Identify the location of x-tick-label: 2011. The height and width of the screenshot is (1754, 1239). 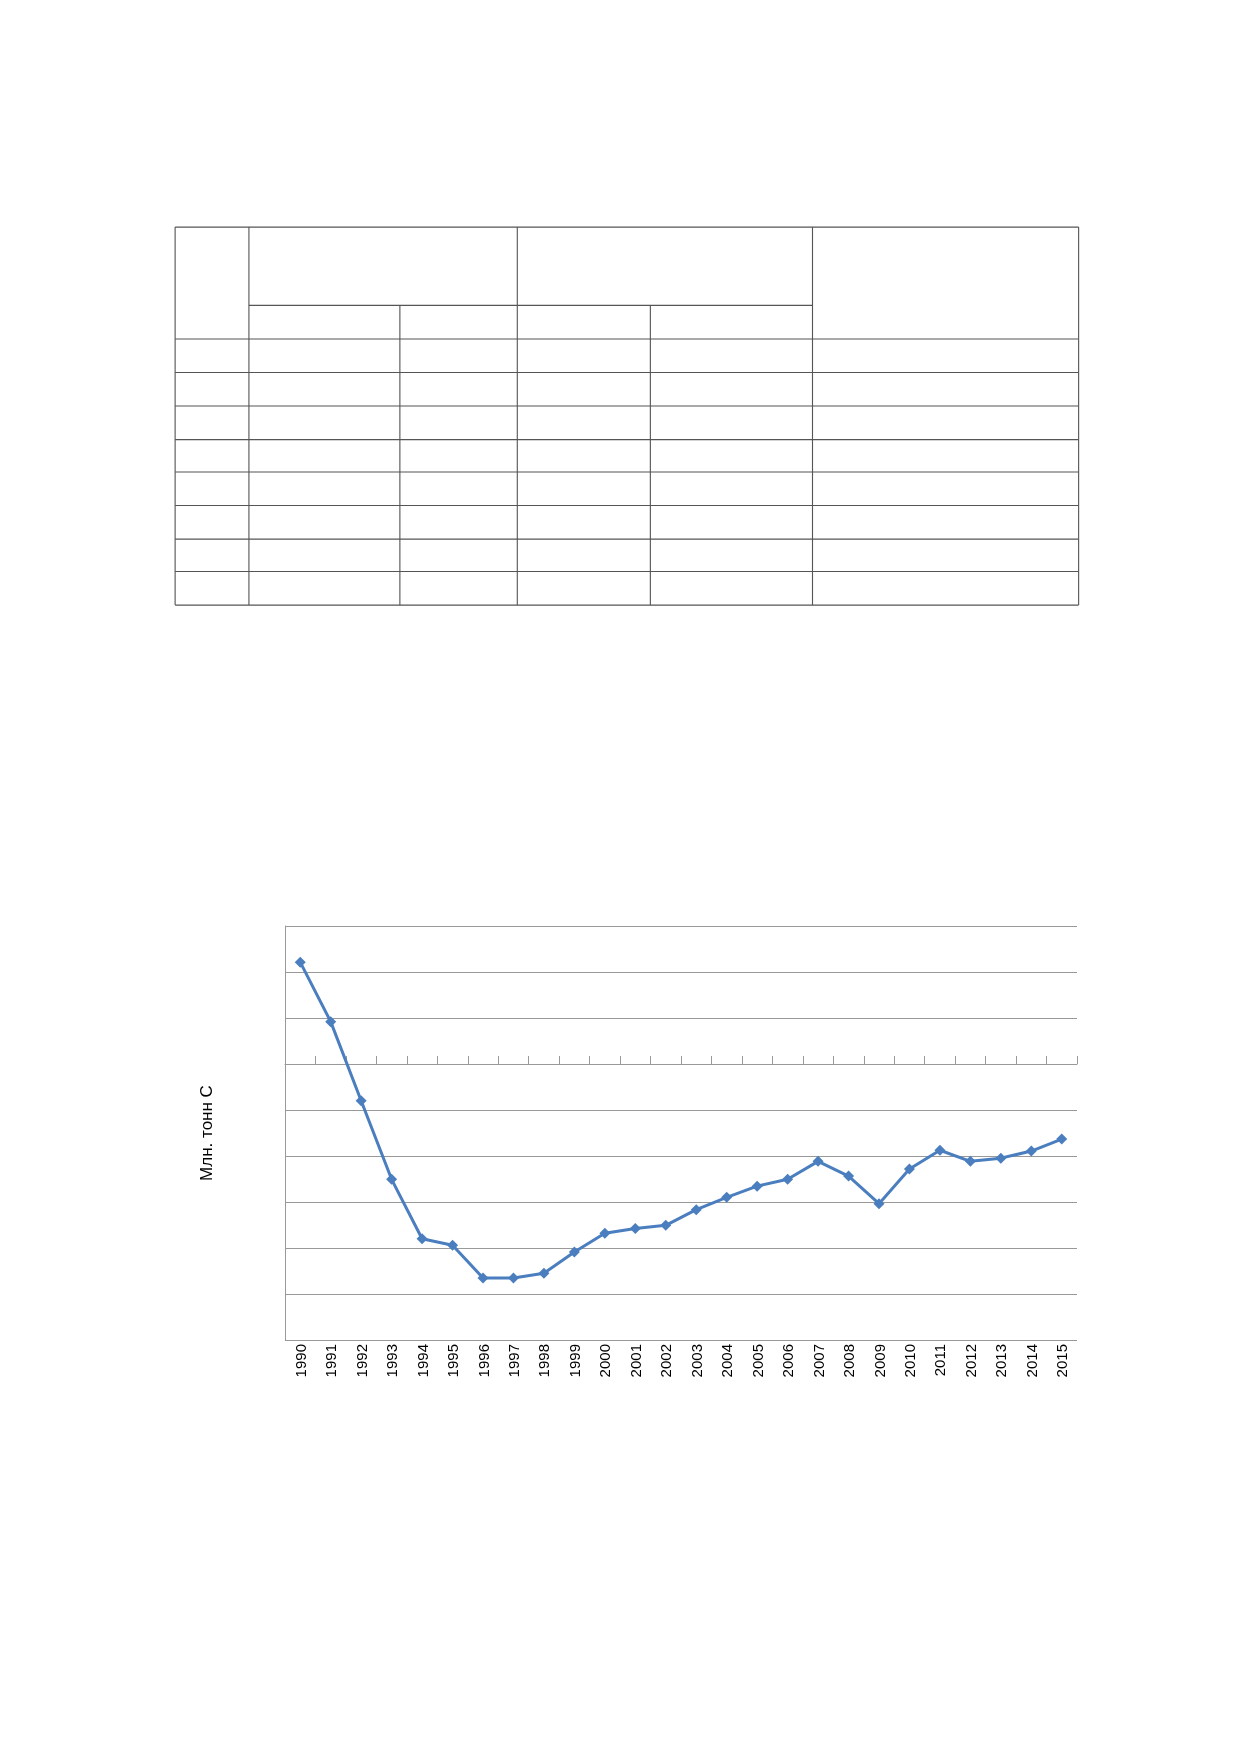
(940, 1360).